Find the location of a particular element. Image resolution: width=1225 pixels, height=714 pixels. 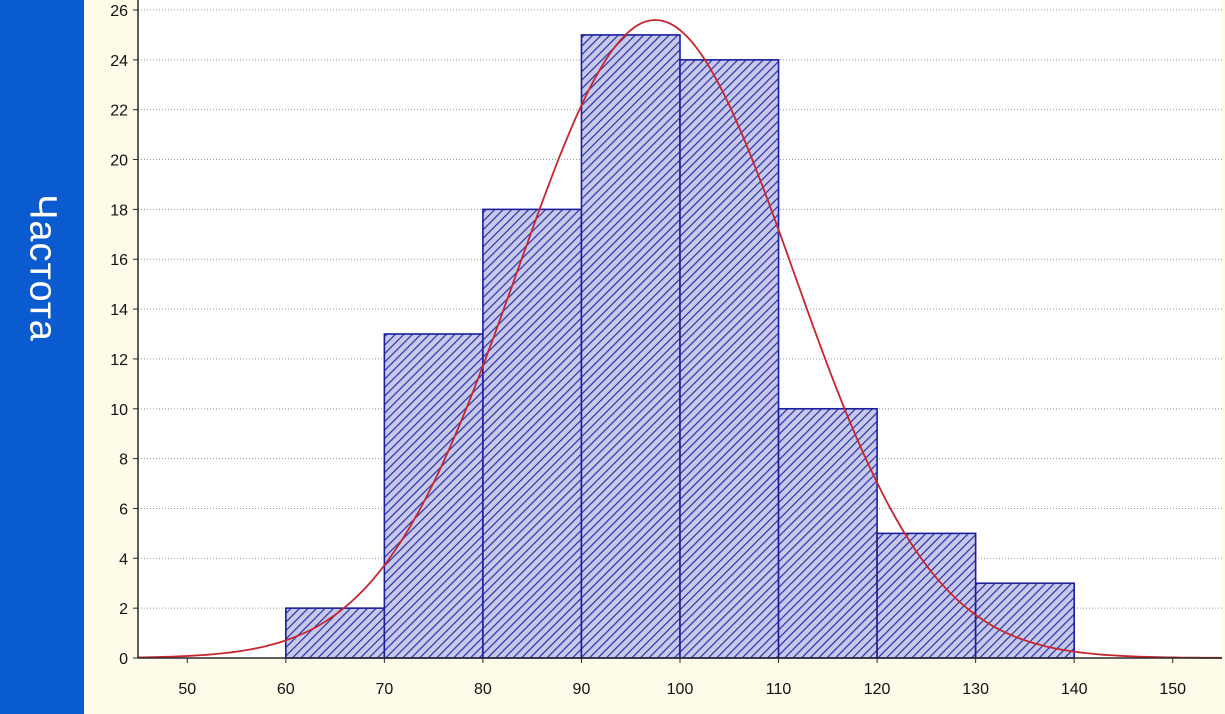

x-tick-label: 80 is located at coordinates (483, 689).